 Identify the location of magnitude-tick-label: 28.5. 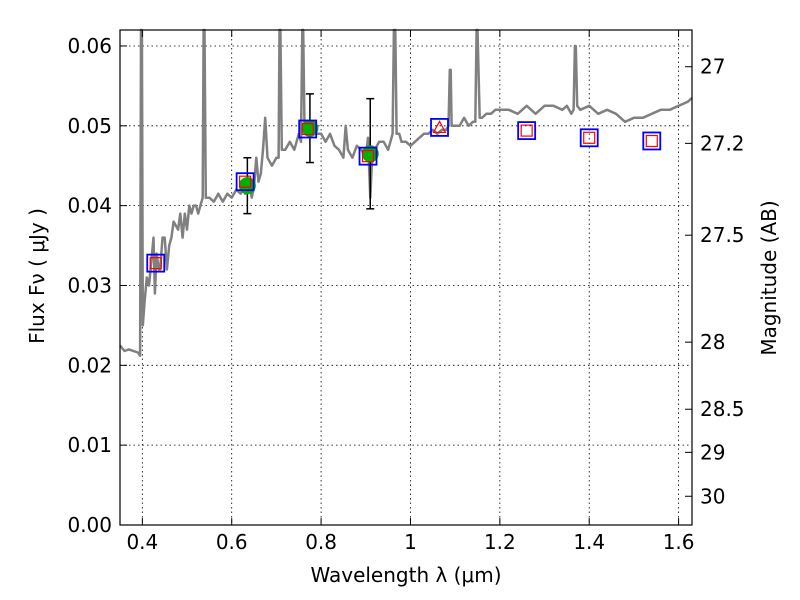
(722, 409).